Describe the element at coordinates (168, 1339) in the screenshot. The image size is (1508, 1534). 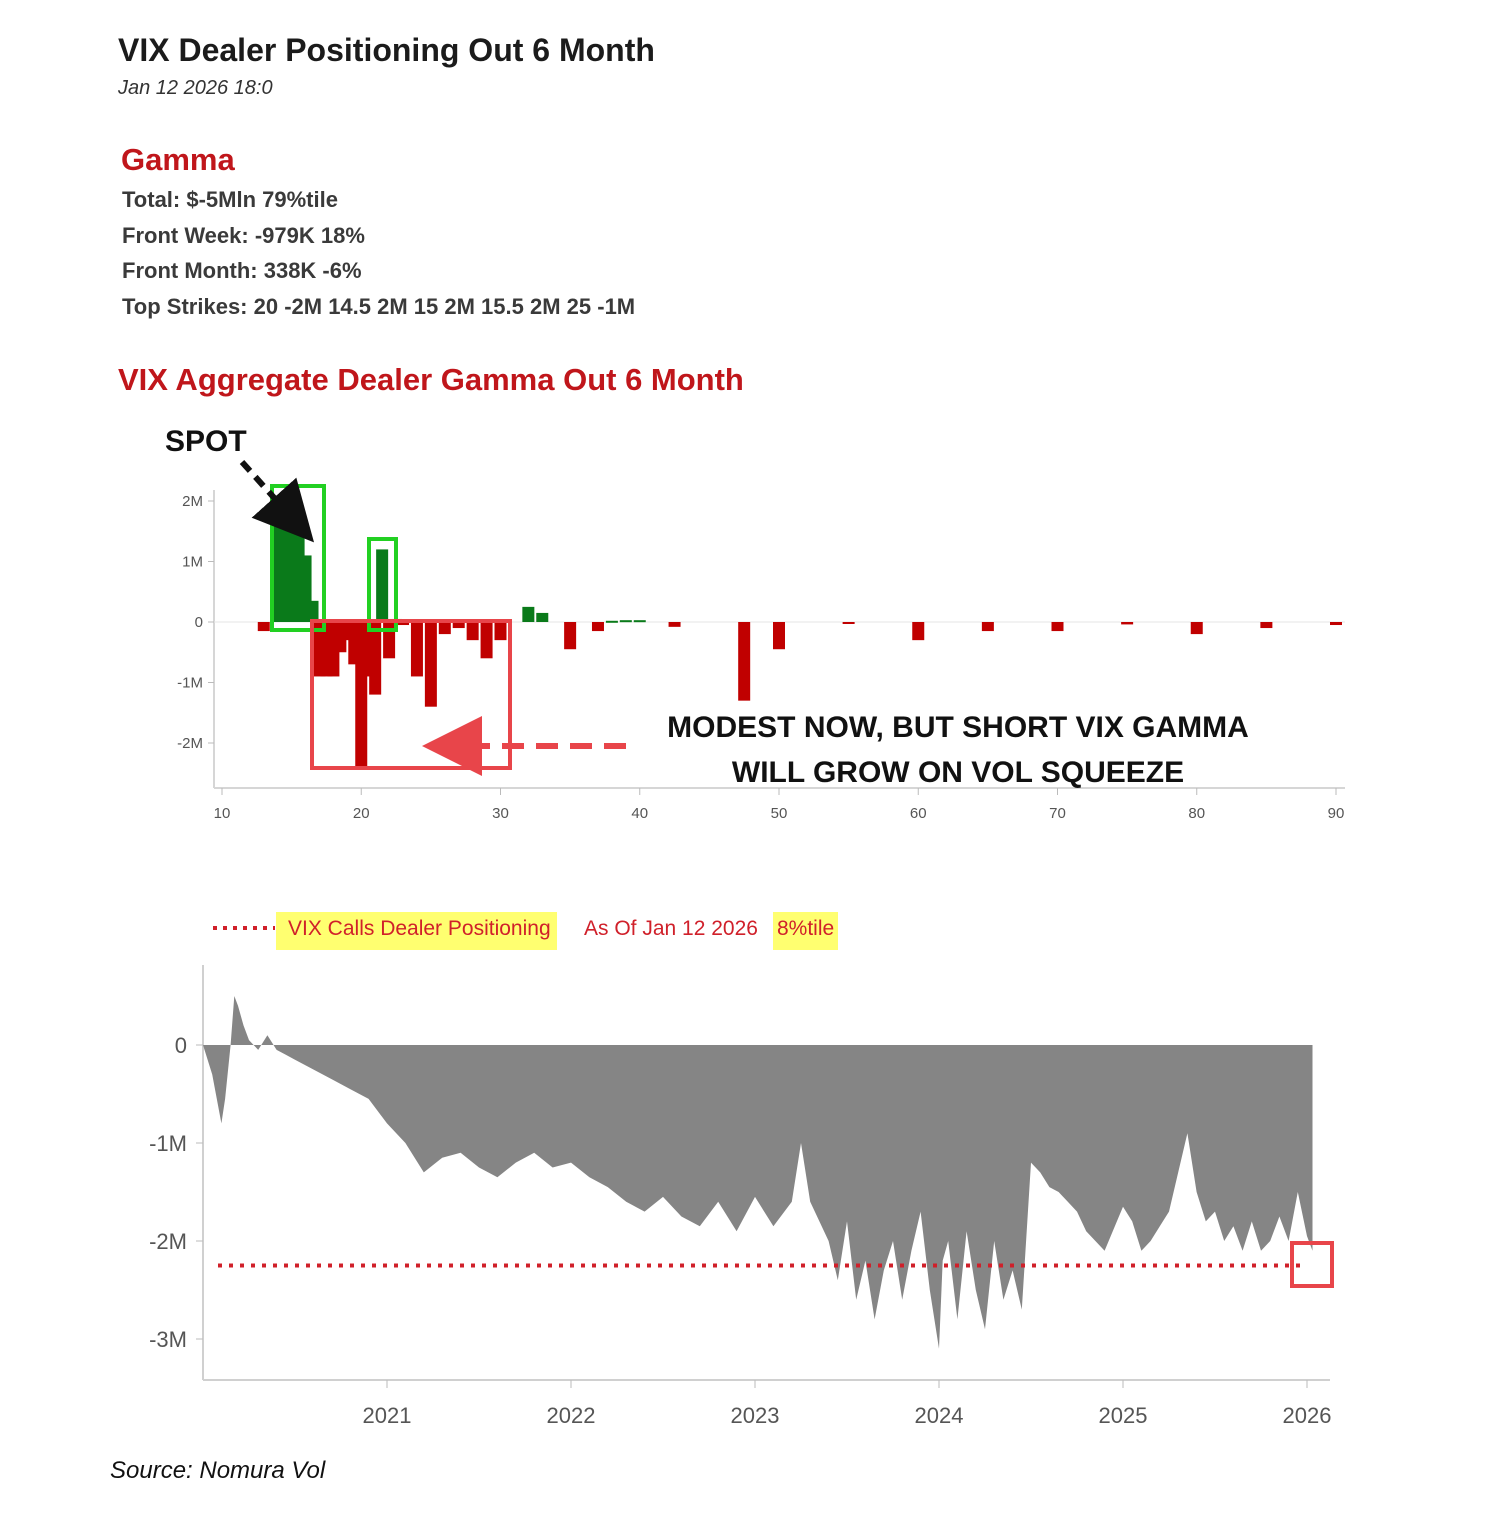
I see `area-y-tick-label: -3M` at that location.